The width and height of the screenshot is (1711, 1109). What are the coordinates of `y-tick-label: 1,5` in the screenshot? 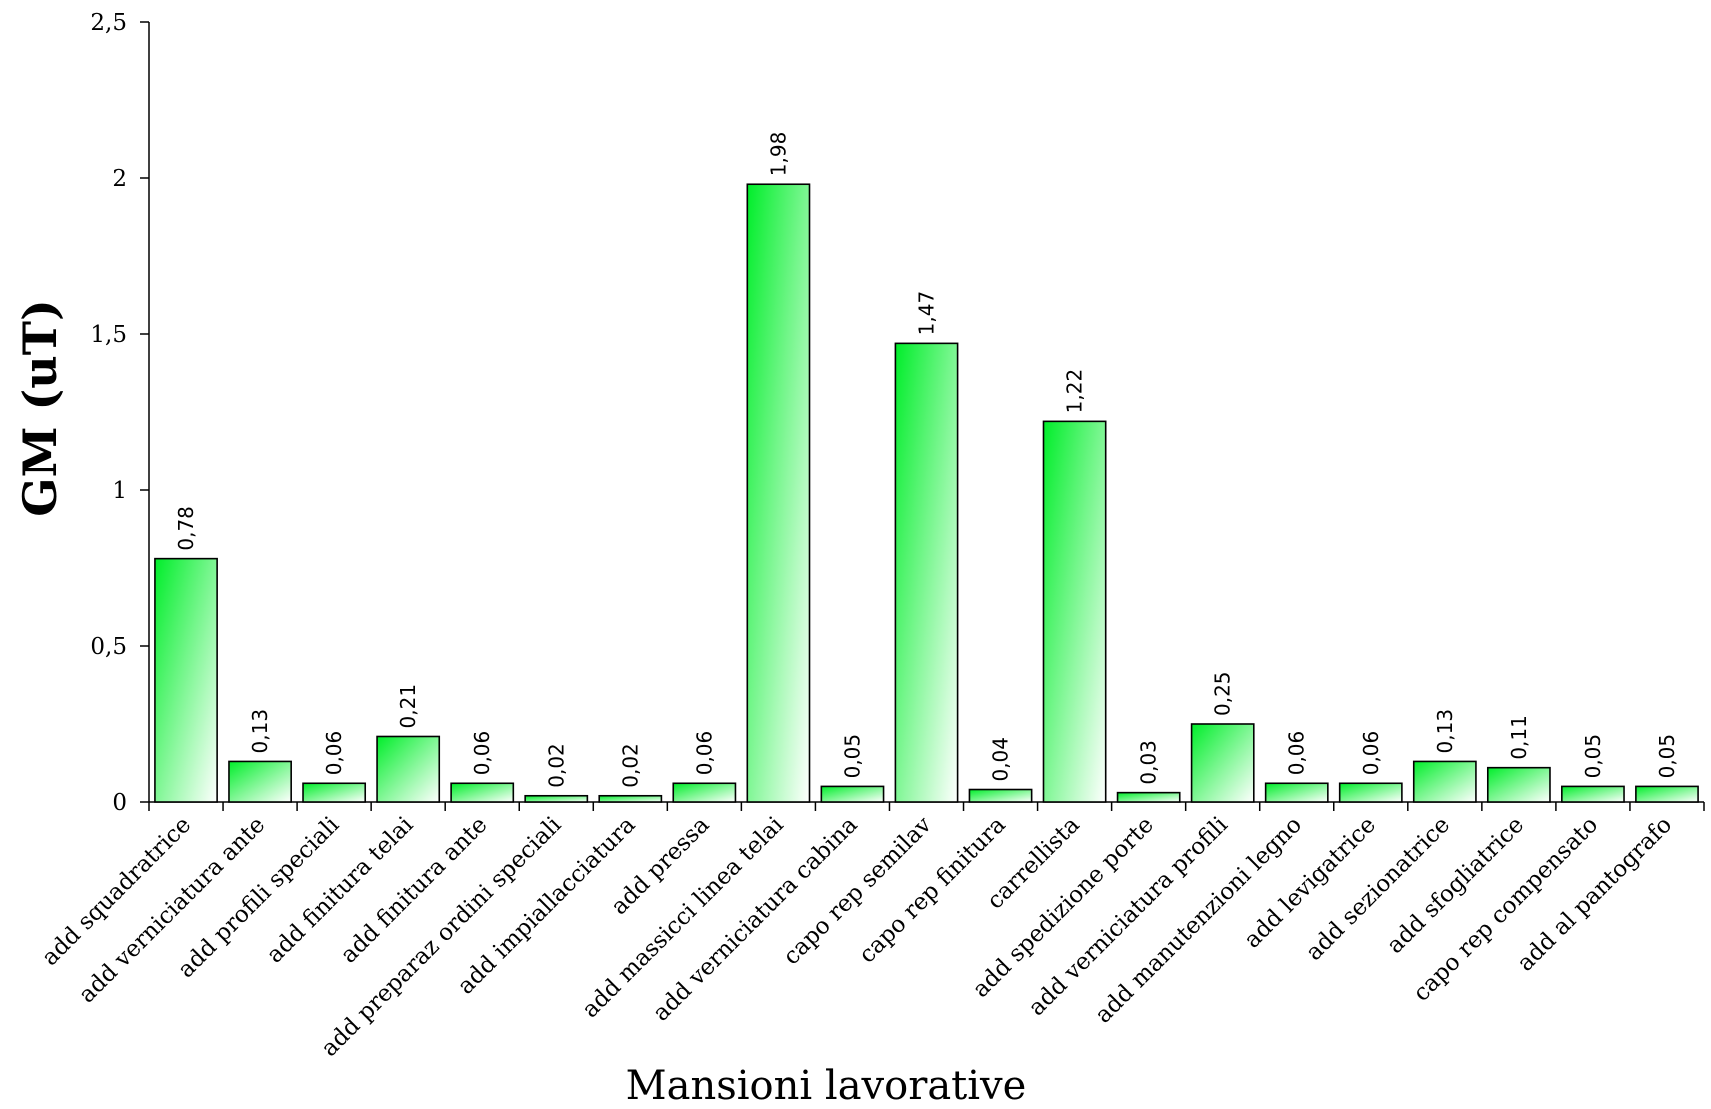 It's located at (108, 335).